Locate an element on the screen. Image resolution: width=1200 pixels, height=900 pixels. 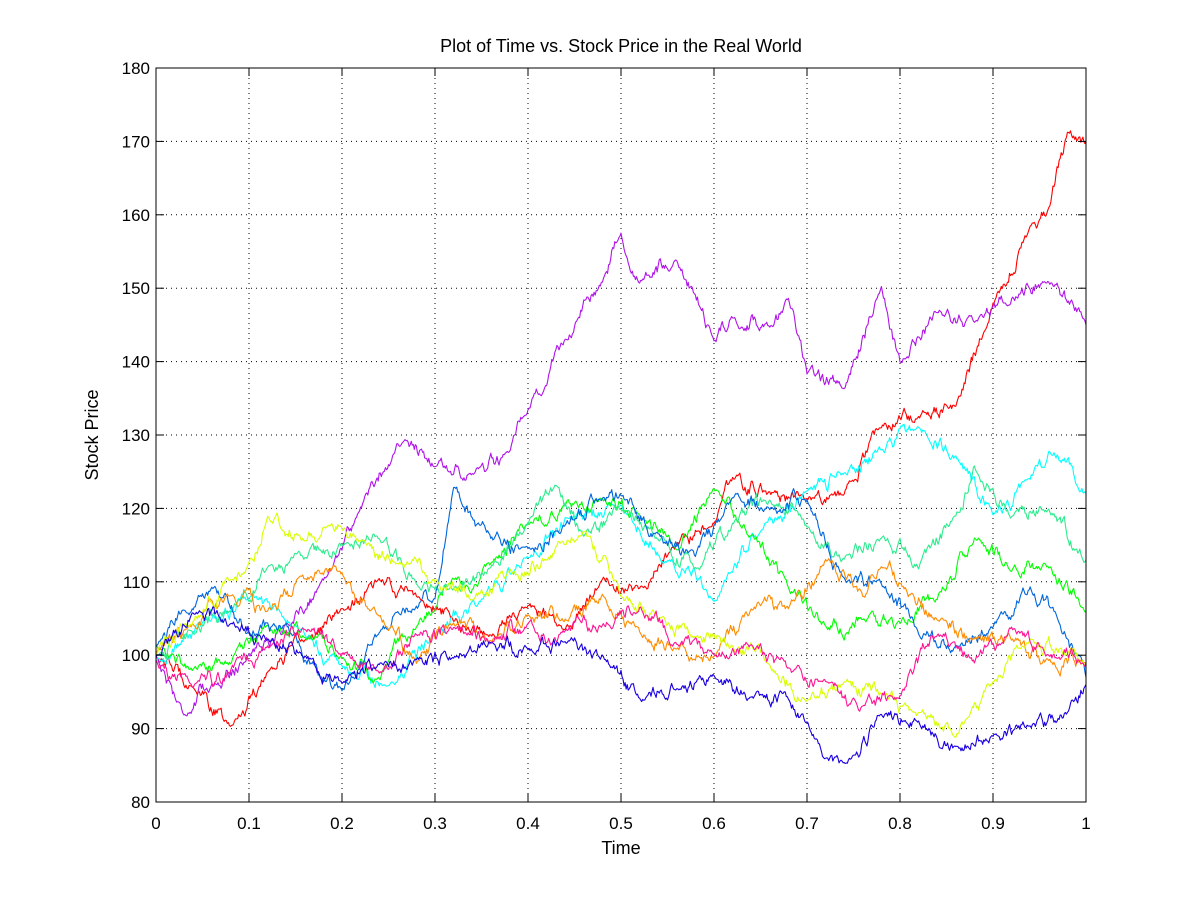
x-tick-label: 0.6 is located at coordinates (714, 823).